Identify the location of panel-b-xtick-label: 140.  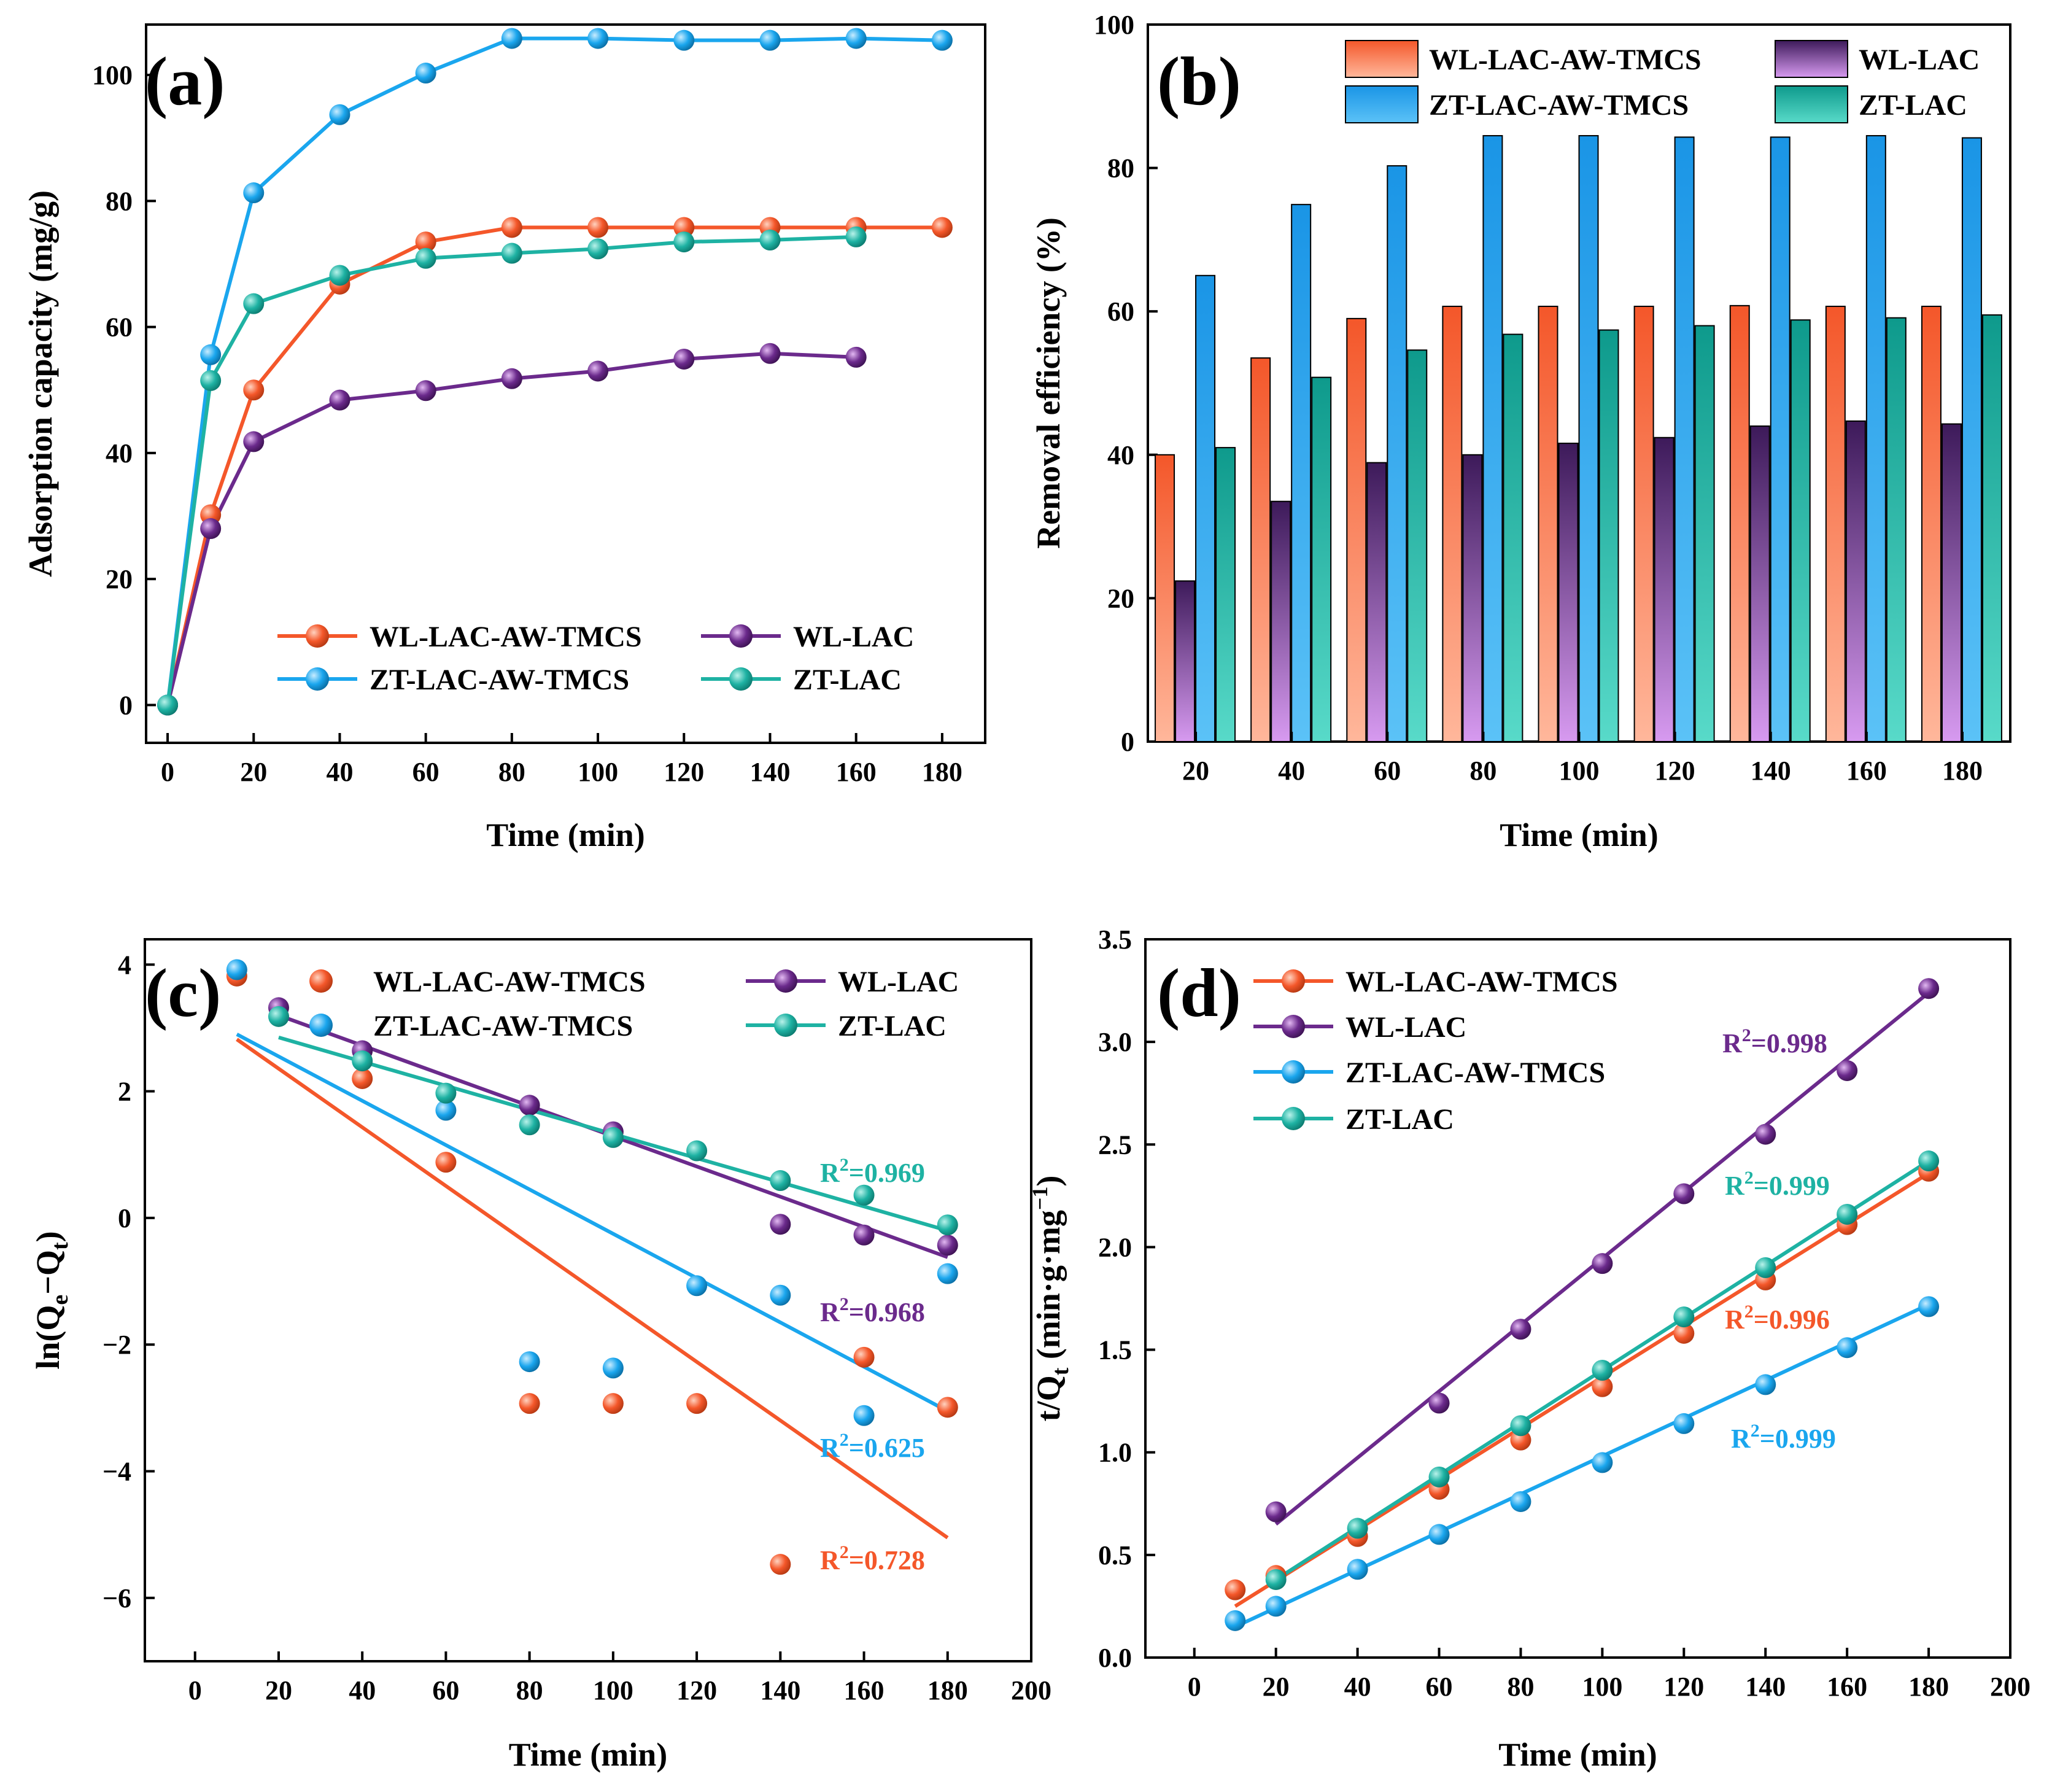
(1771, 771).